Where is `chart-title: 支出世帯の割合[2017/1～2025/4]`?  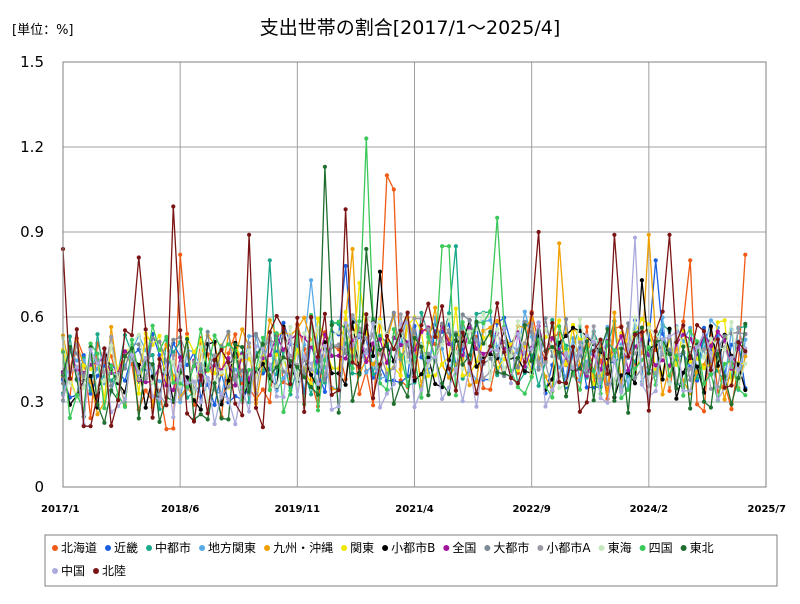
chart-title: 支出世帯の割合[2017/1～2025/4] is located at coordinates (410, 28).